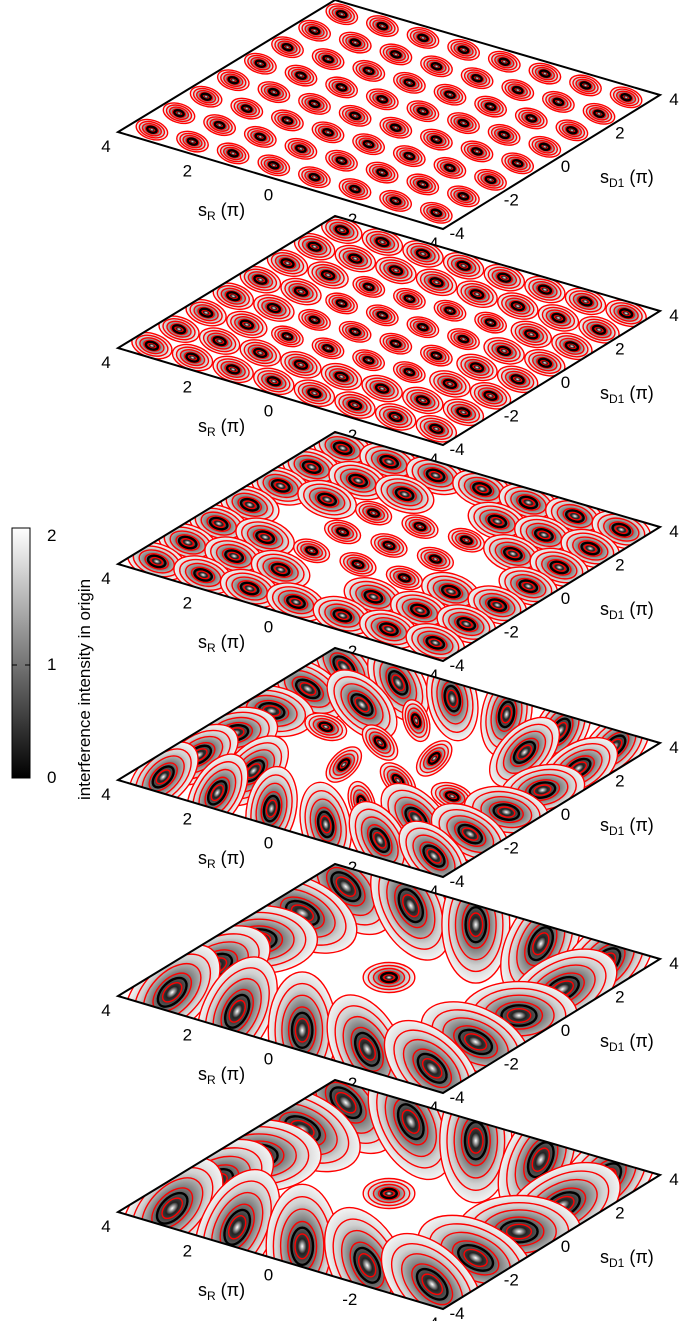 The width and height of the screenshot is (680, 1321). Describe the element at coordinates (105, 1226) in the screenshot. I see `x-tick-label: 4` at that location.